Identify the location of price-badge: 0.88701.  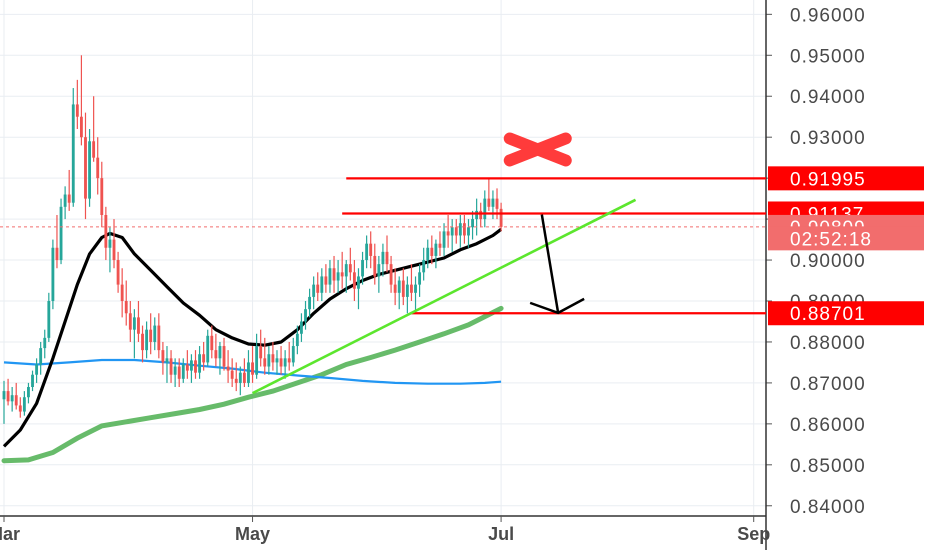
(846, 313).